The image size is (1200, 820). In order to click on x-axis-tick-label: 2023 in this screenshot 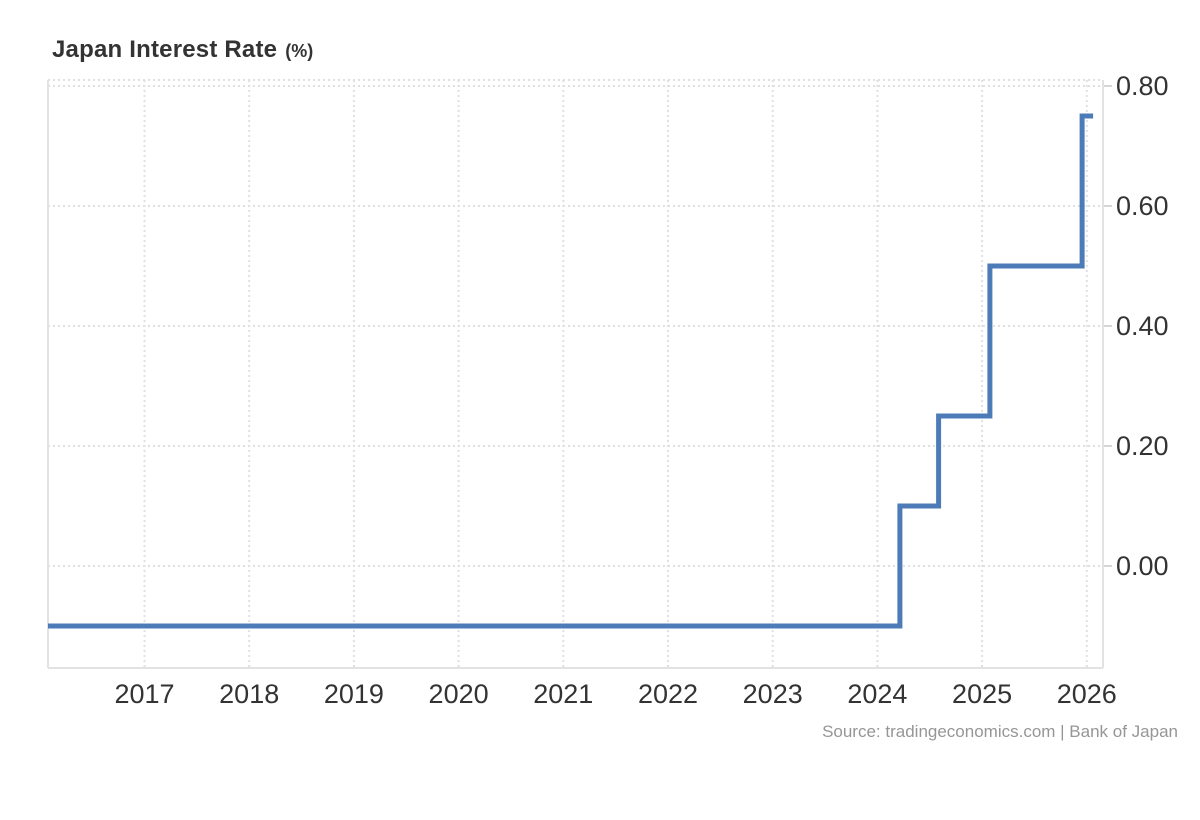, I will do `click(773, 694)`.